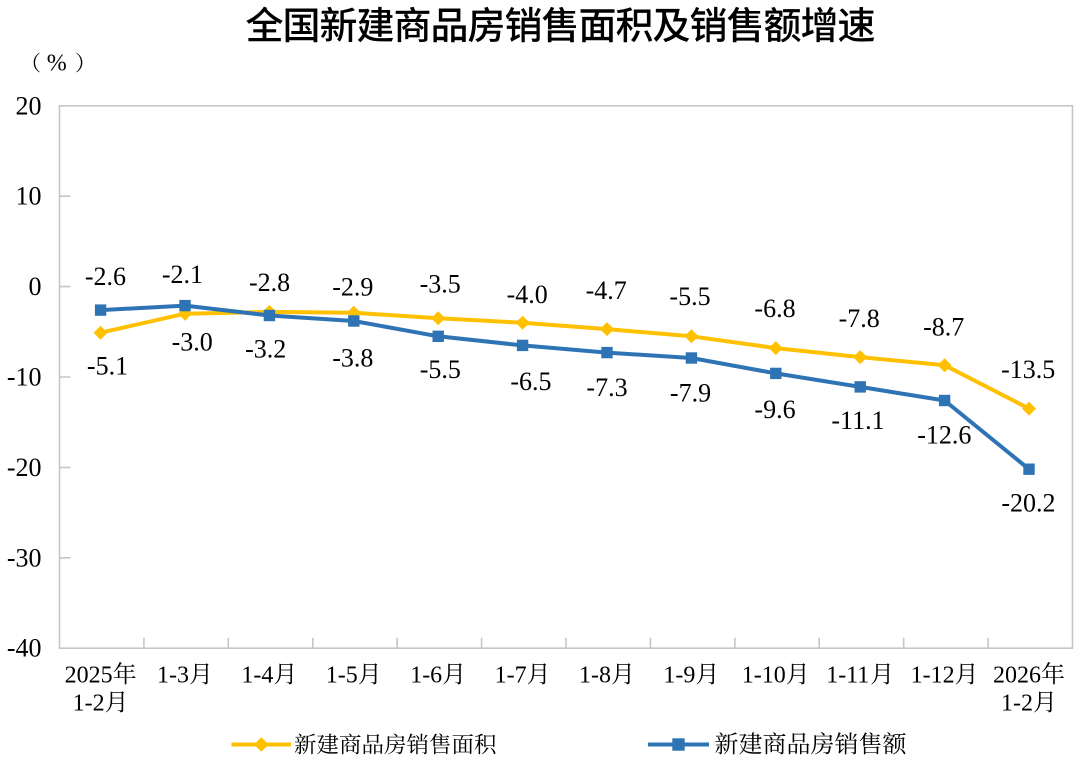 This screenshot has height=759, width=1080. I want to click on svg-text: -4.7, so click(606, 290).